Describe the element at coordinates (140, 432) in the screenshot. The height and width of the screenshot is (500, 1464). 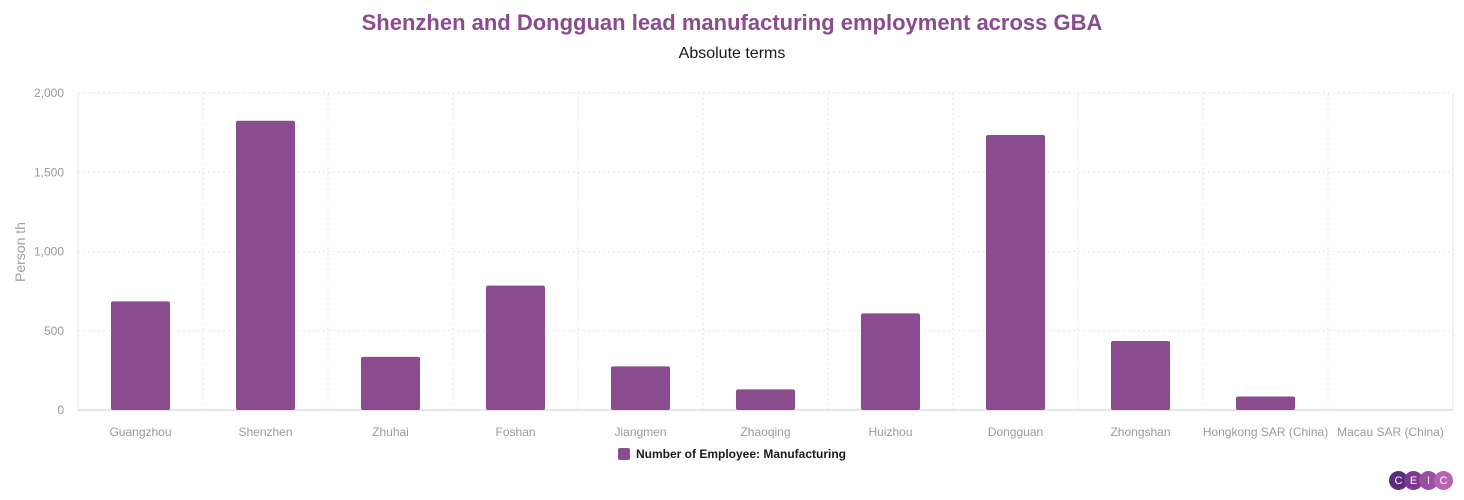
I see `x-tick-label: Guangzhou` at that location.